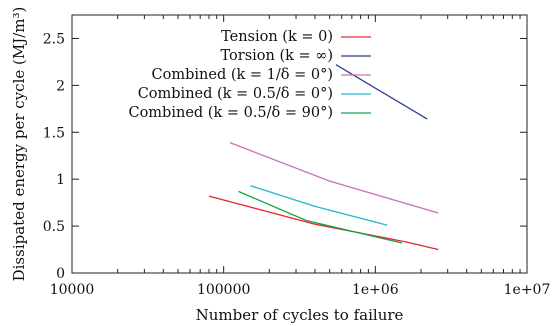 This screenshot has width=555, height=326. I want to click on x-axis-label: Number of cycles to failure, so click(300, 315).